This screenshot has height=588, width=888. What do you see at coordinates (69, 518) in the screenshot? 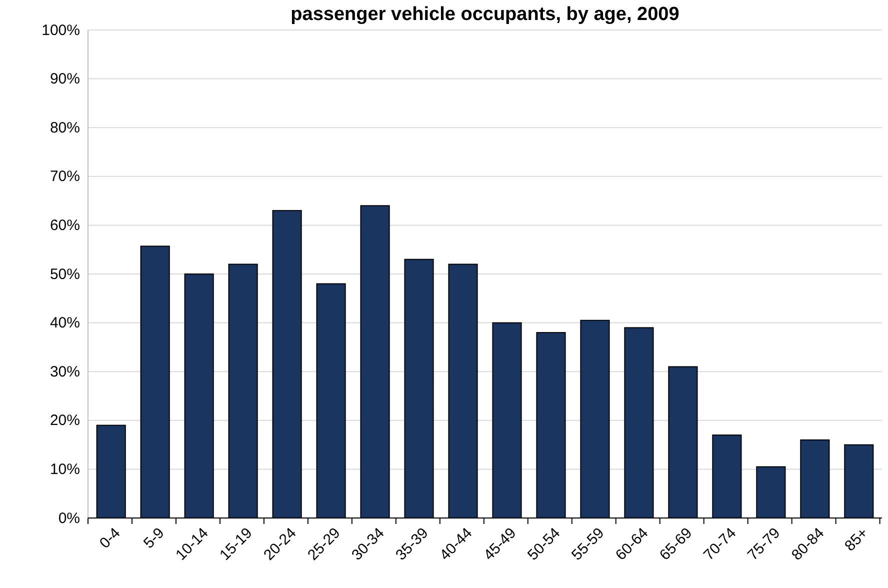
I see `y-tick-label: 0%` at bounding box center [69, 518].